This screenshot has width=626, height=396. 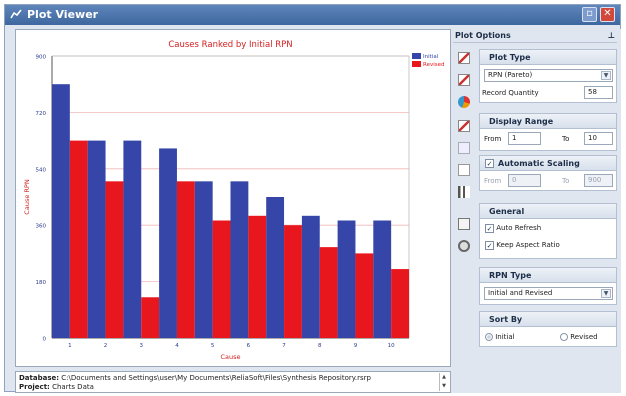 I want to click on display-from-field: 1, so click(x=524, y=138).